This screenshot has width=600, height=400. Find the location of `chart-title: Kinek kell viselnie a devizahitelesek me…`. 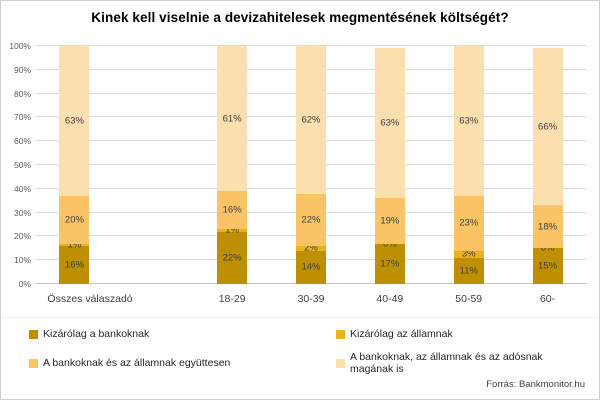

chart-title: Kinek kell viselnie a devizahitelesek me… is located at coordinates (300, 17).